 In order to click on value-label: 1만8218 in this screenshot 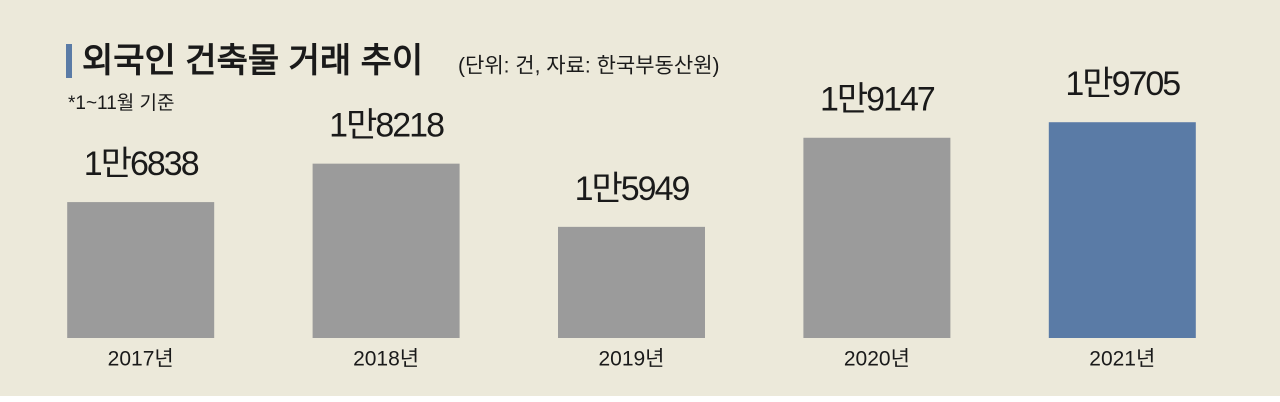, I will do `click(386, 126)`.